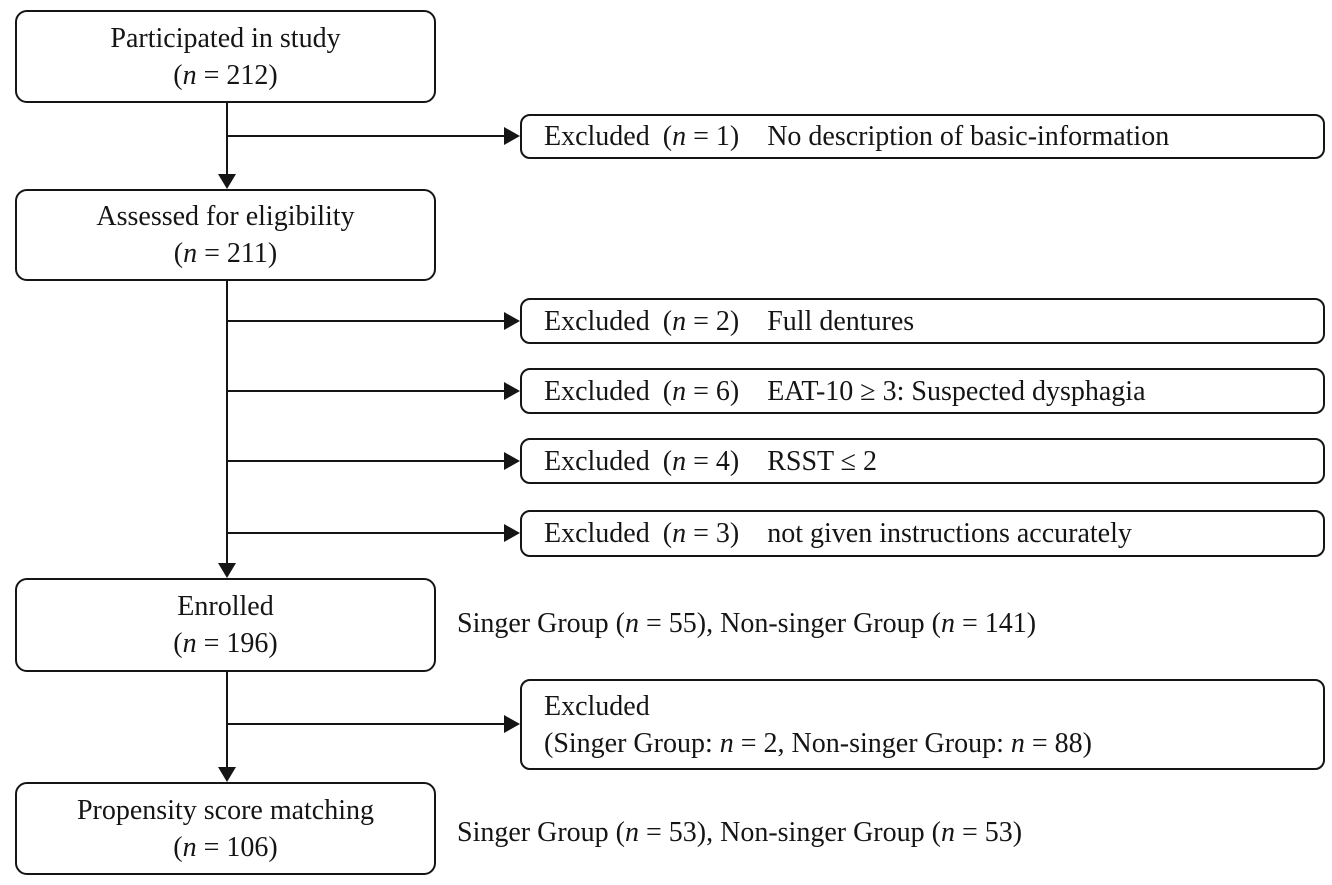 The height and width of the screenshot is (885, 1332). Describe the element at coordinates (701, 391) in the screenshot. I see `excluded-count: (n = 6)` at that location.